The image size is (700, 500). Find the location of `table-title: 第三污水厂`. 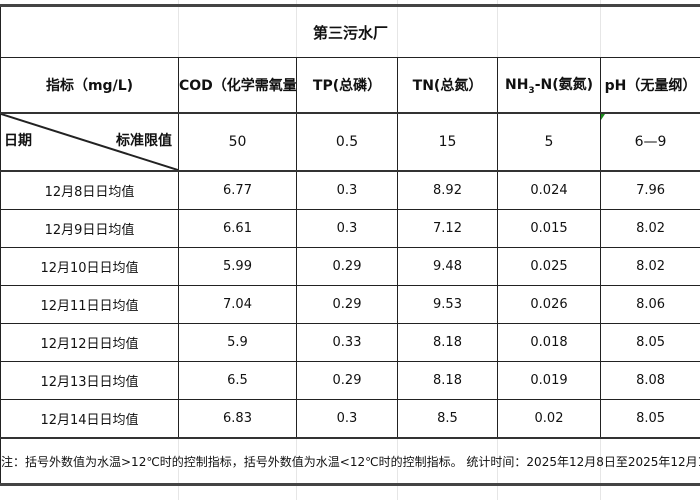

table-title: 第三污水厂 is located at coordinates (350, 31).